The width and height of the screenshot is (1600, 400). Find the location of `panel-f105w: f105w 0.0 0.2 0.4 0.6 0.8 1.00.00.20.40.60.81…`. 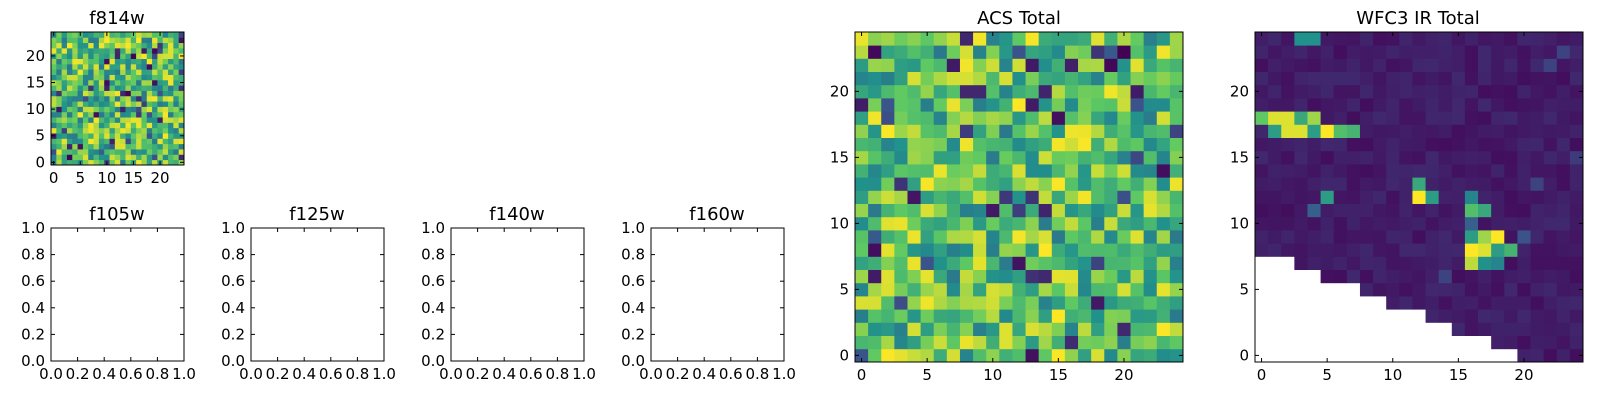

panel-f105w: f105w 0.0 0.2 0.4 0.6 0.8 1.00.00.20.40.60.81… is located at coordinates (108, 293).